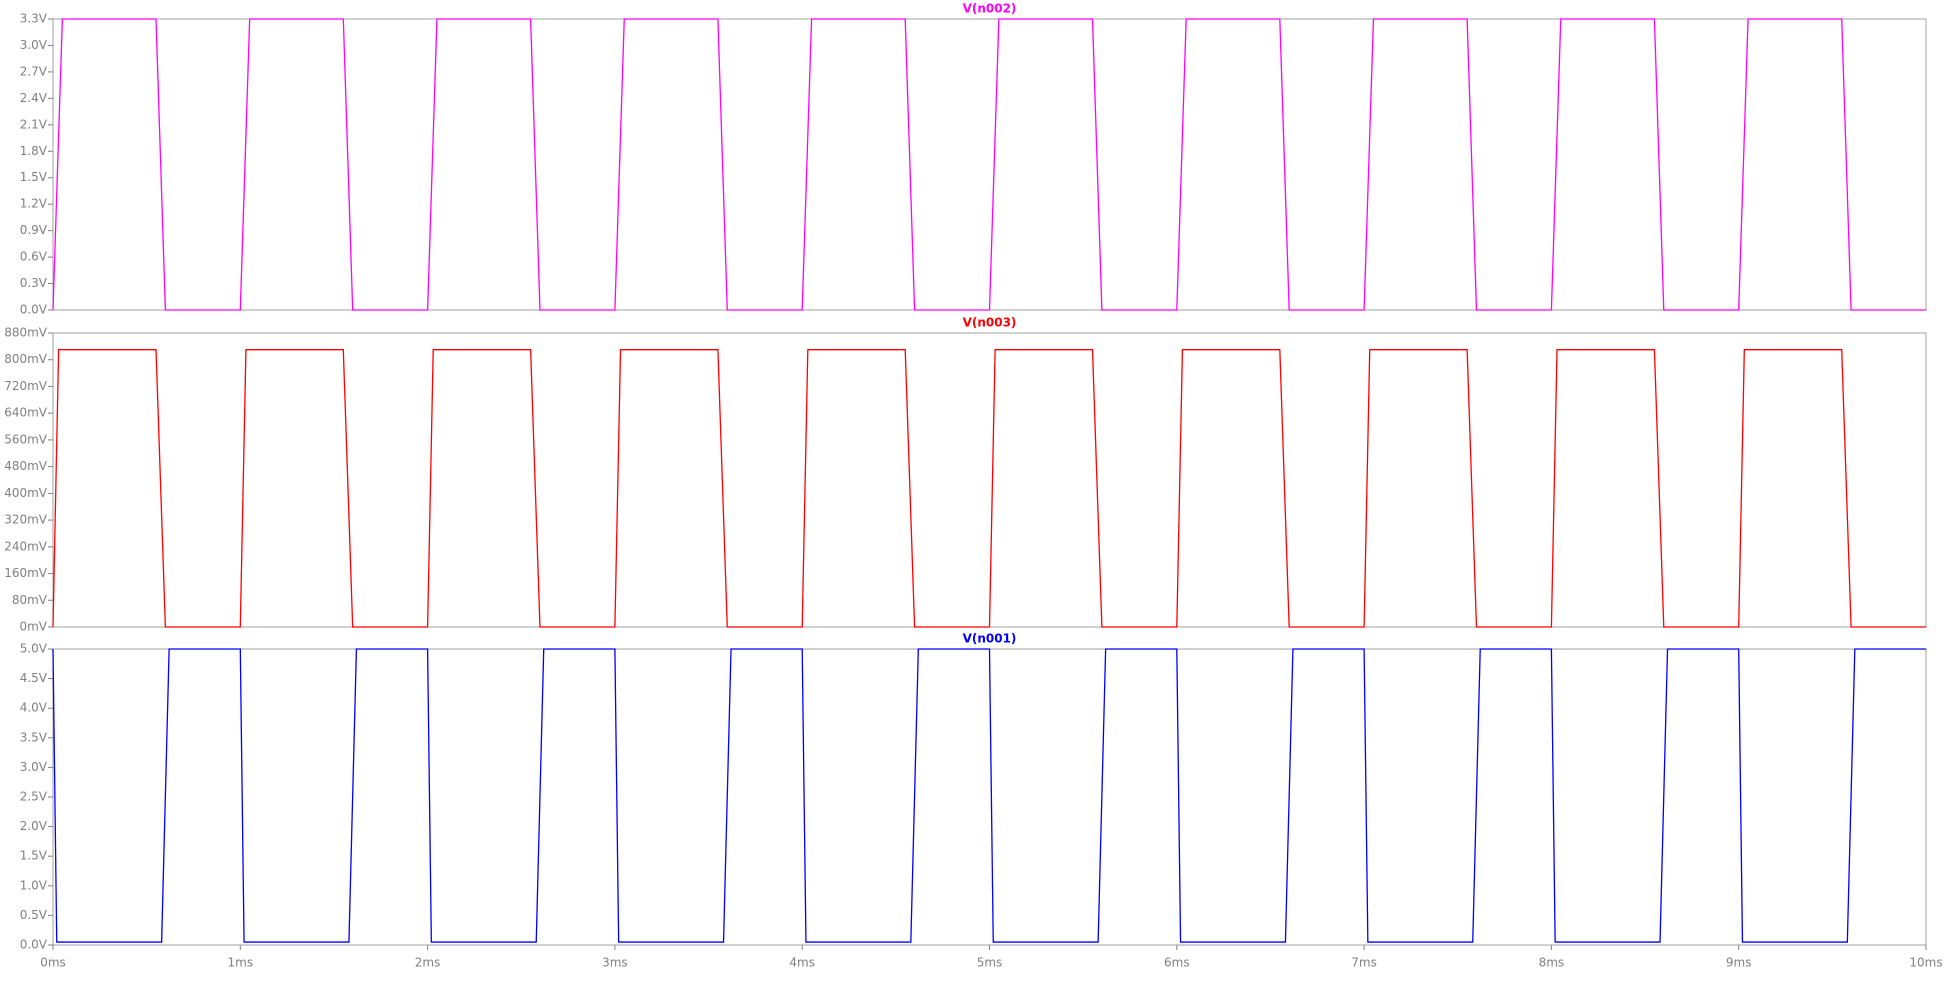  Describe the element at coordinates (34, 19) in the screenshot. I see `y-tick-label: 3.3V` at that location.